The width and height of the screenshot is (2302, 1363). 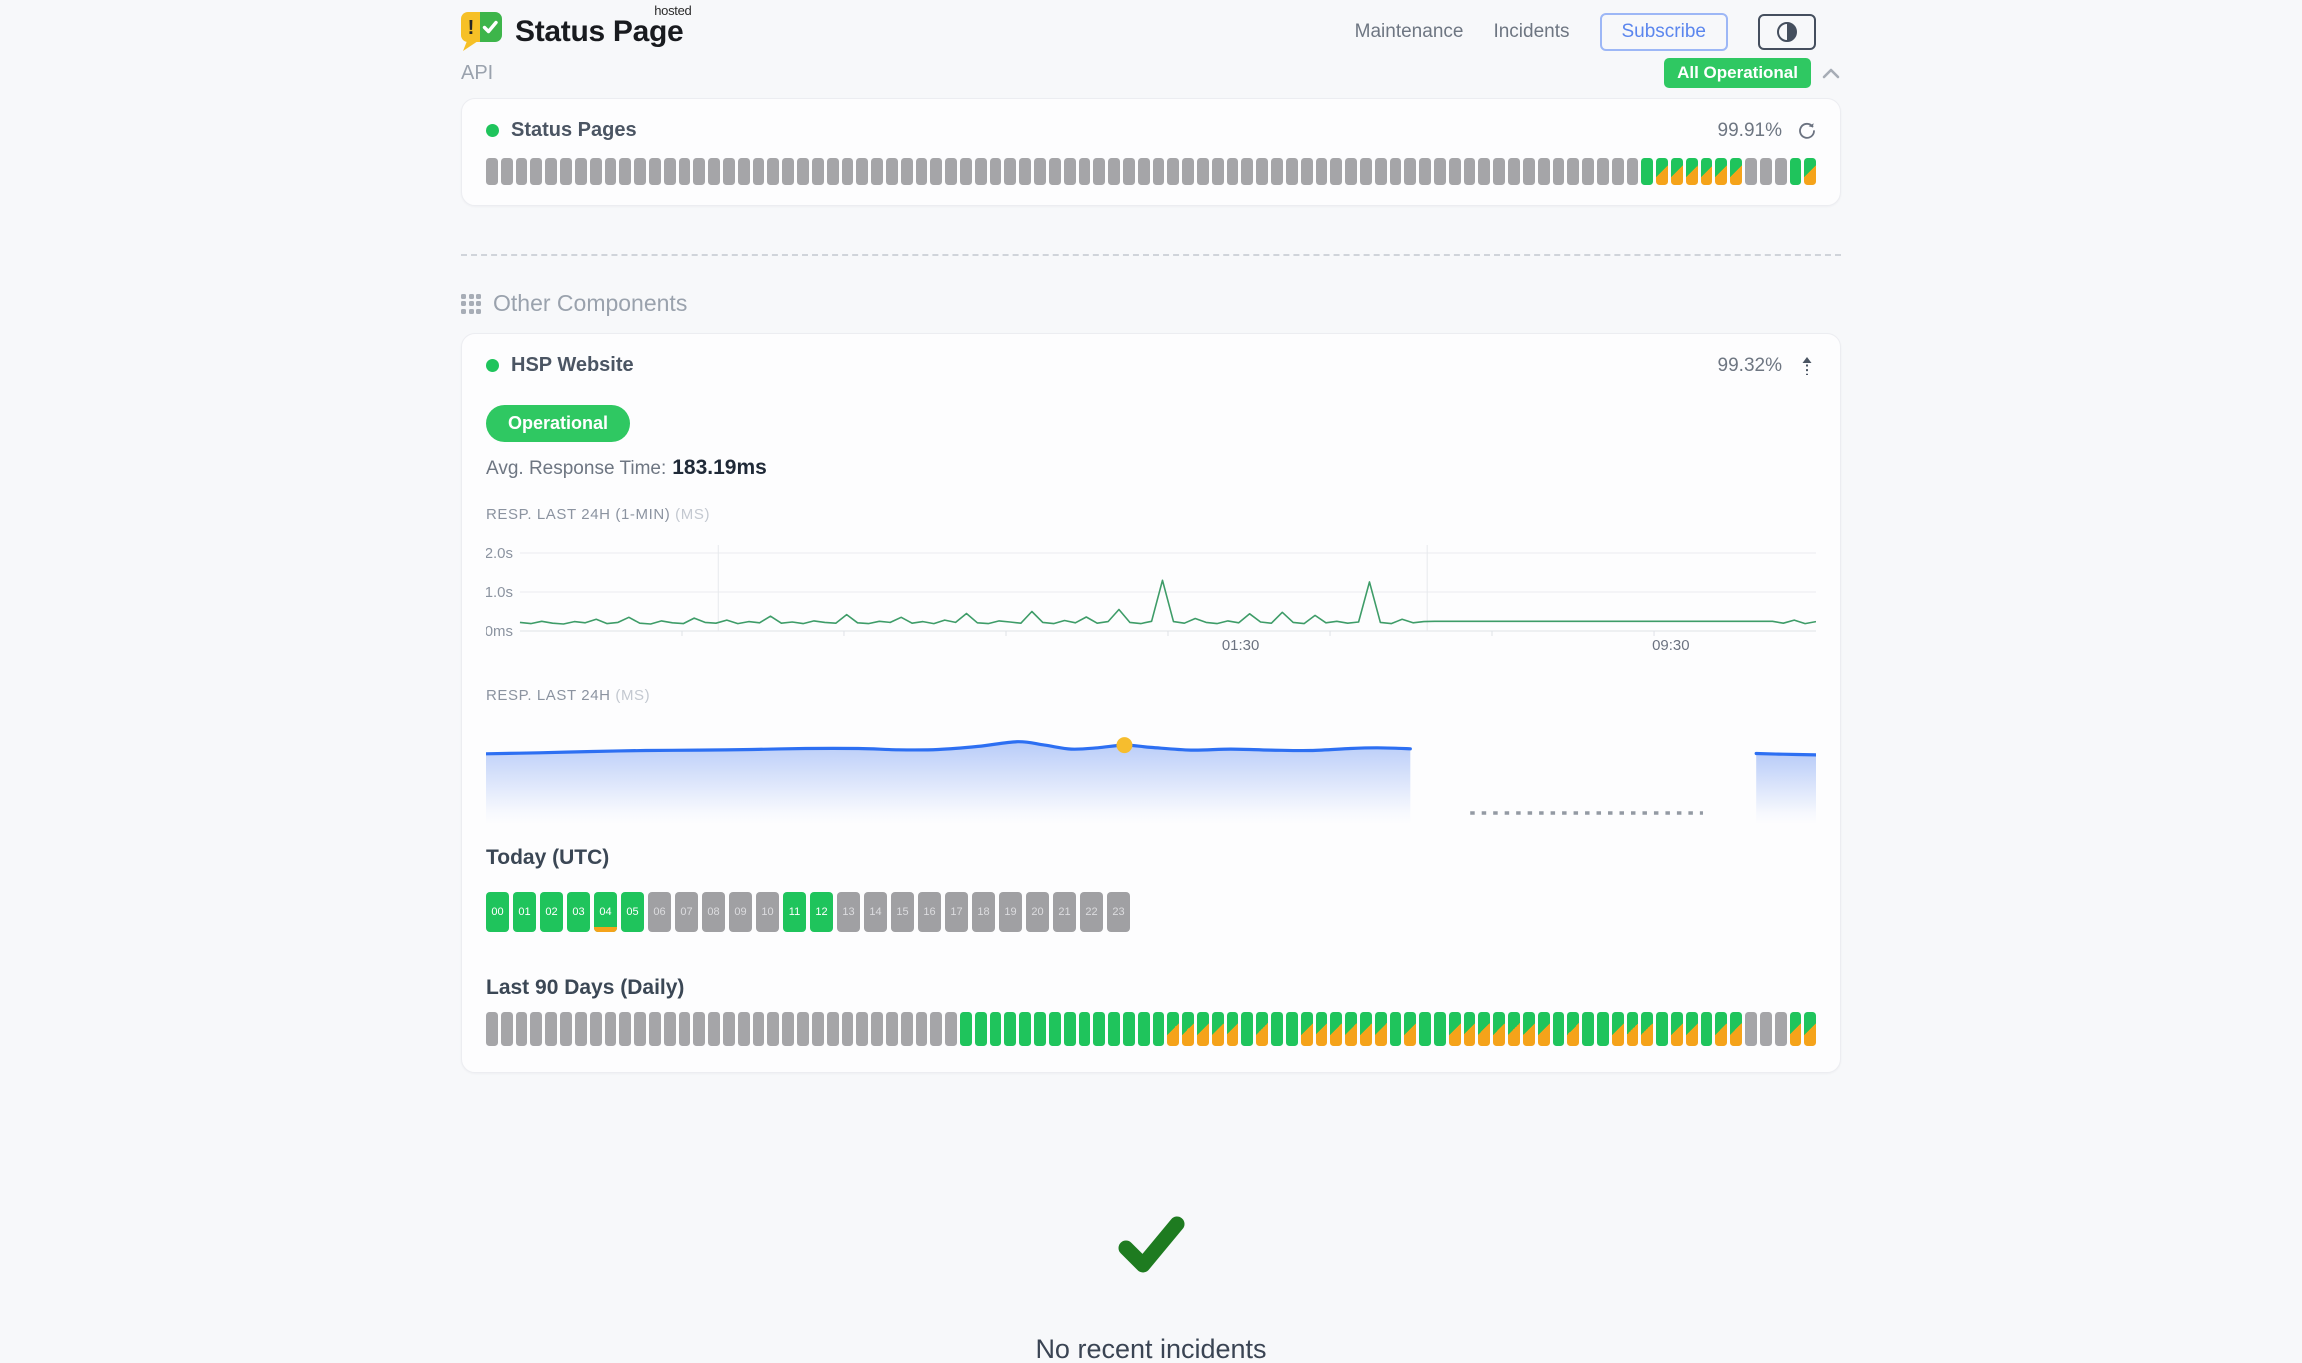 I want to click on hour-block-02: 02, so click(x=551, y=912).